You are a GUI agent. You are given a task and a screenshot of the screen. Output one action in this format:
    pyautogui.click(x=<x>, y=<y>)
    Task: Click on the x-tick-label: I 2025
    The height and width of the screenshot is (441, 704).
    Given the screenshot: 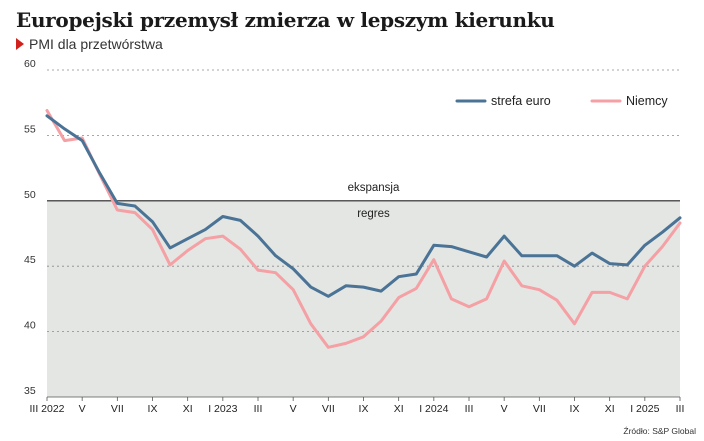 What is the action you would take?
    pyautogui.click(x=644, y=409)
    